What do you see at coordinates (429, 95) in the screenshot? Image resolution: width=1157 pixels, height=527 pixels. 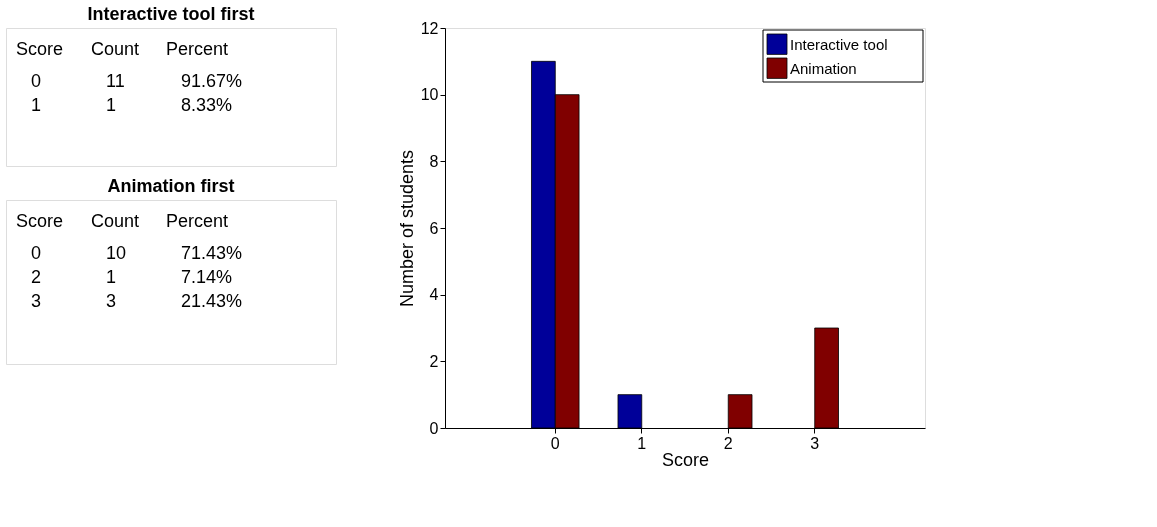 I see `y-tick-label: 10` at bounding box center [429, 95].